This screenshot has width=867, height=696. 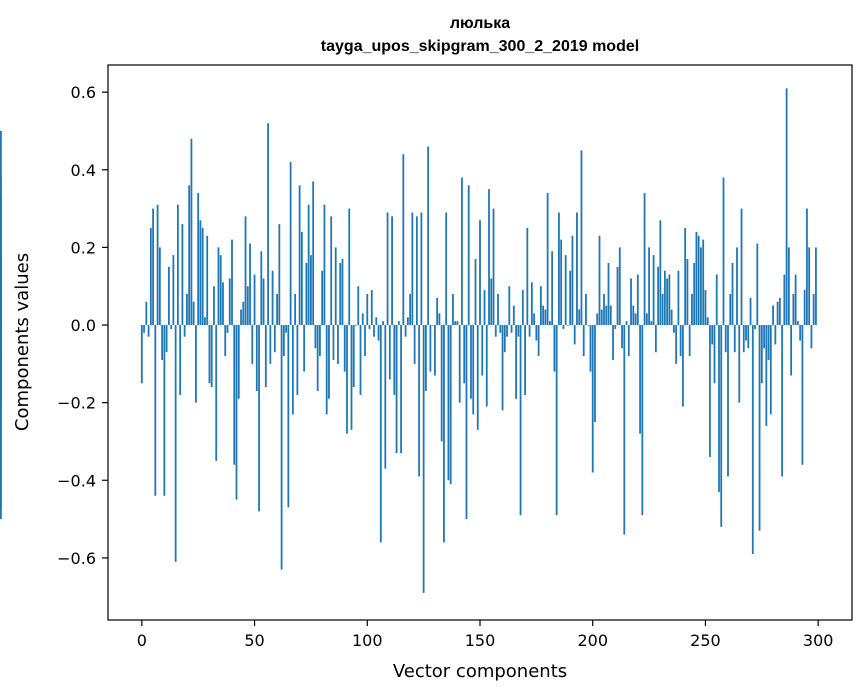 I want to click on x-tick-label: 50, so click(x=254, y=640).